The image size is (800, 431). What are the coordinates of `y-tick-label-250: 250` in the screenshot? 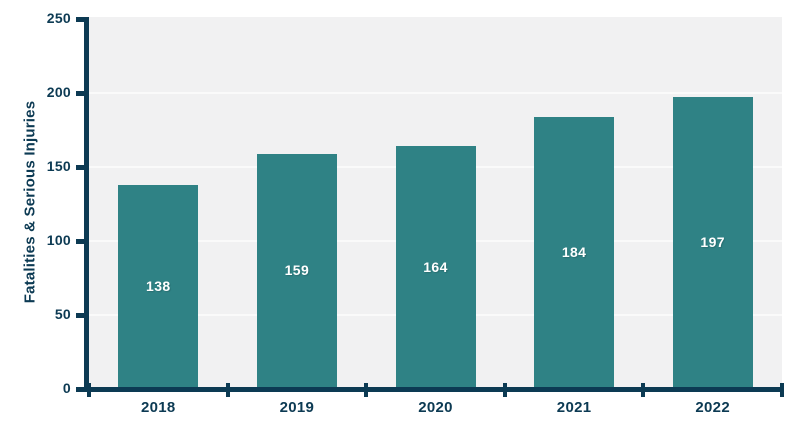 It's located at (58, 18).